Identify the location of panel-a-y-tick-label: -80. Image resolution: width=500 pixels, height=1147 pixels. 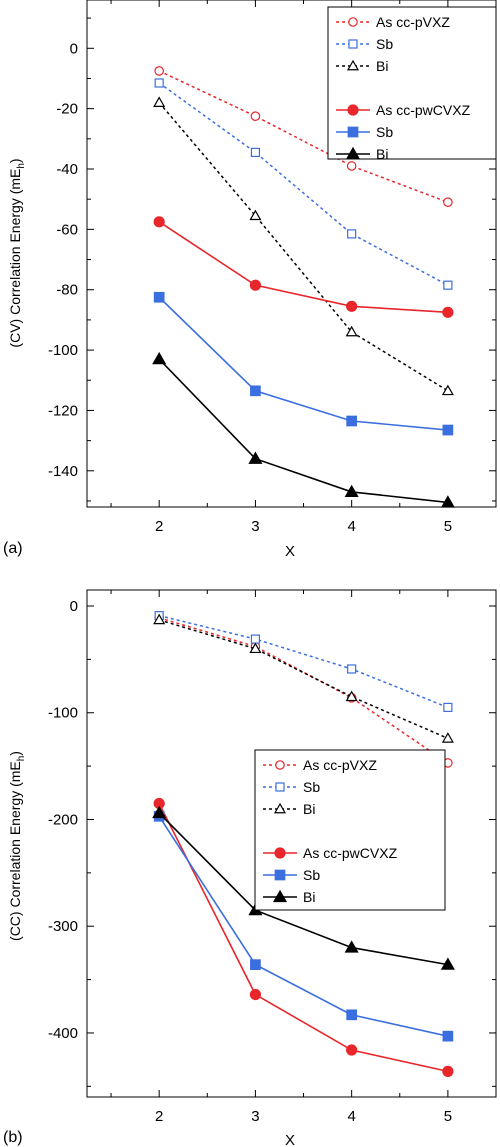
(67, 290).